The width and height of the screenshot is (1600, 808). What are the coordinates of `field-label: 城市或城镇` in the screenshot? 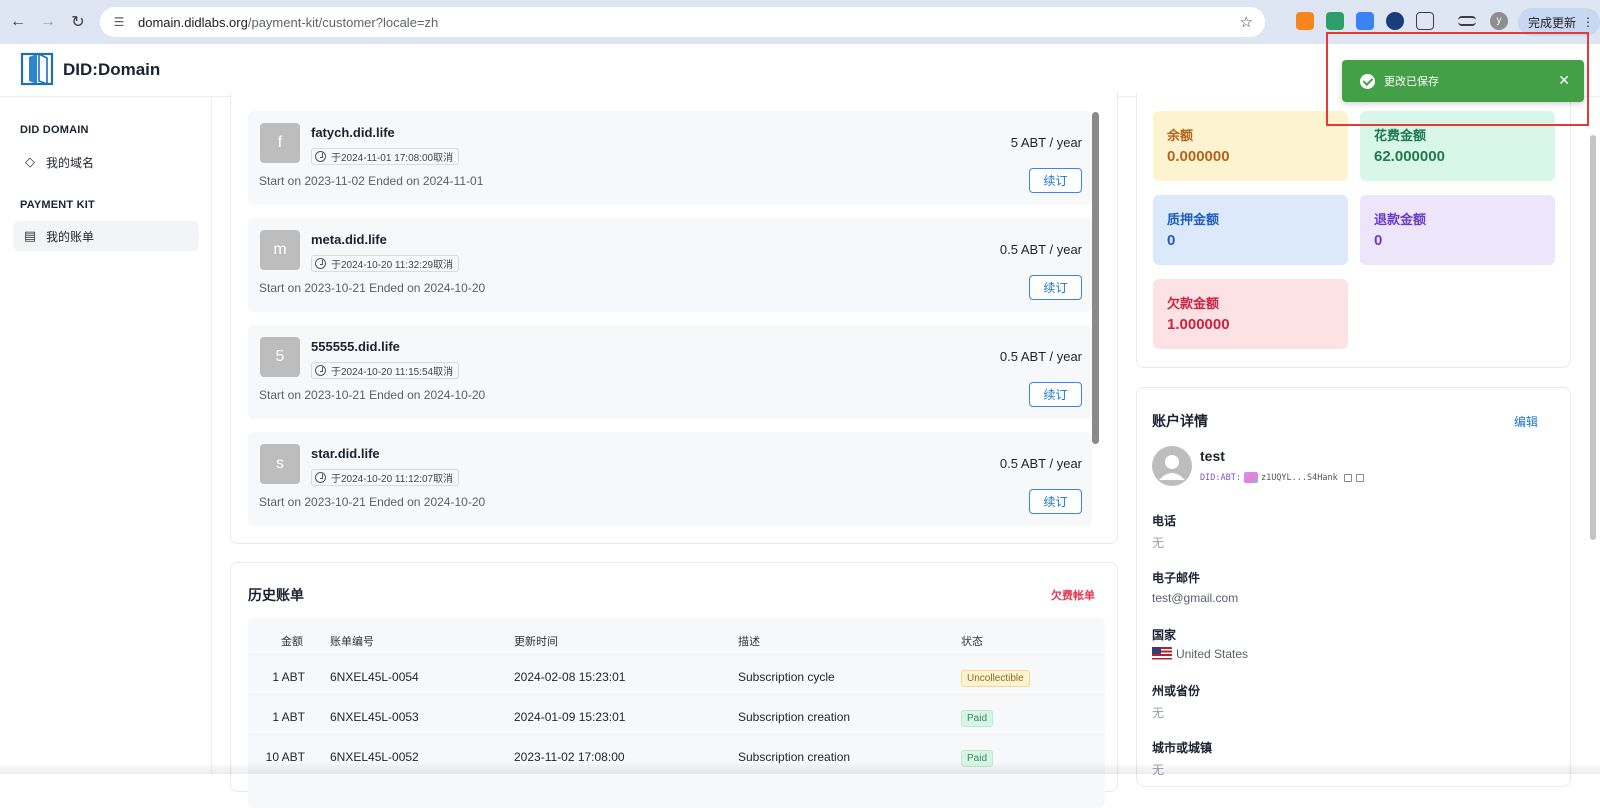 It's located at (1182, 748).